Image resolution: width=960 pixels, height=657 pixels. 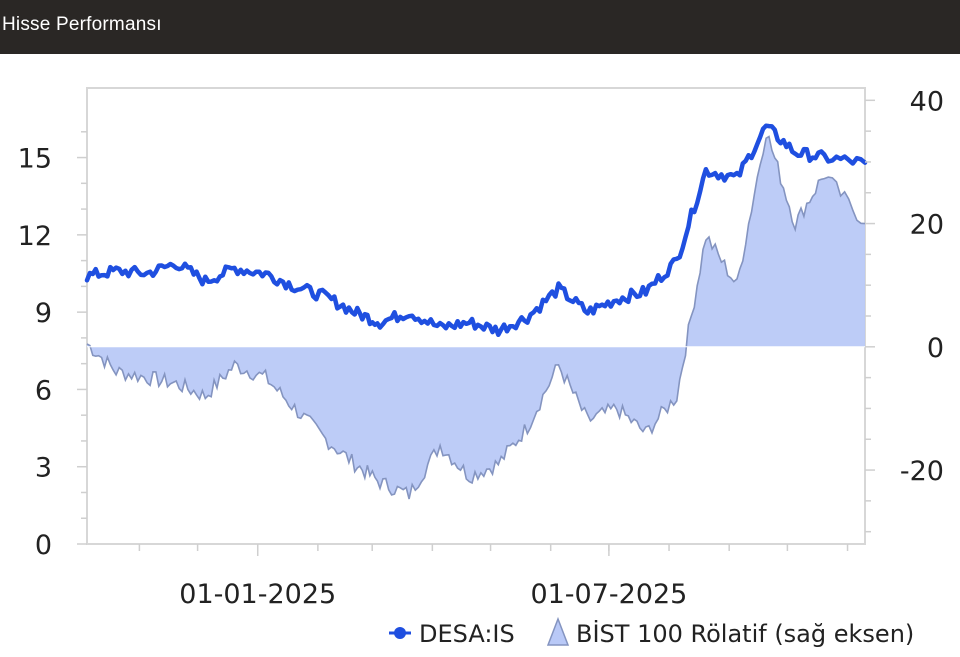 I want to click on right-axis-tick-label: 0, so click(x=935, y=348).